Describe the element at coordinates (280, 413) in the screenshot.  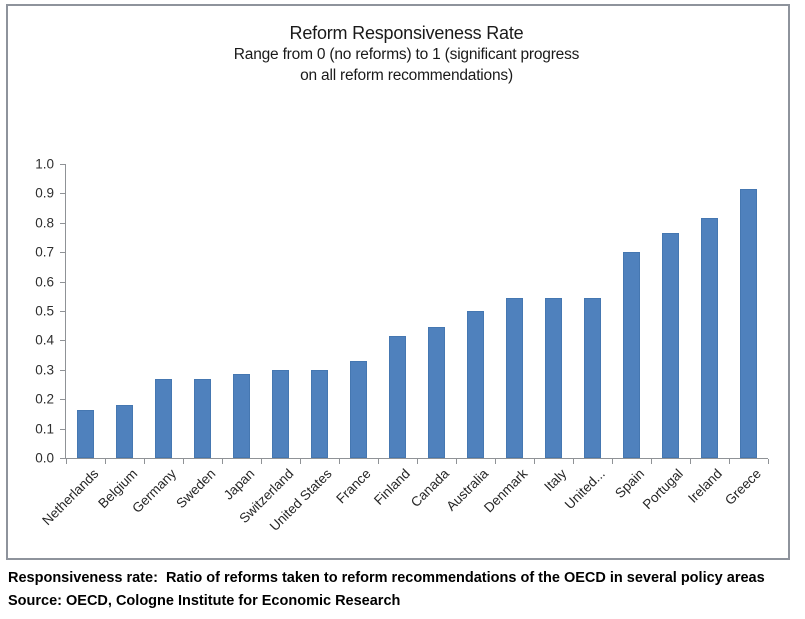
I see `bar-switzerland` at that location.